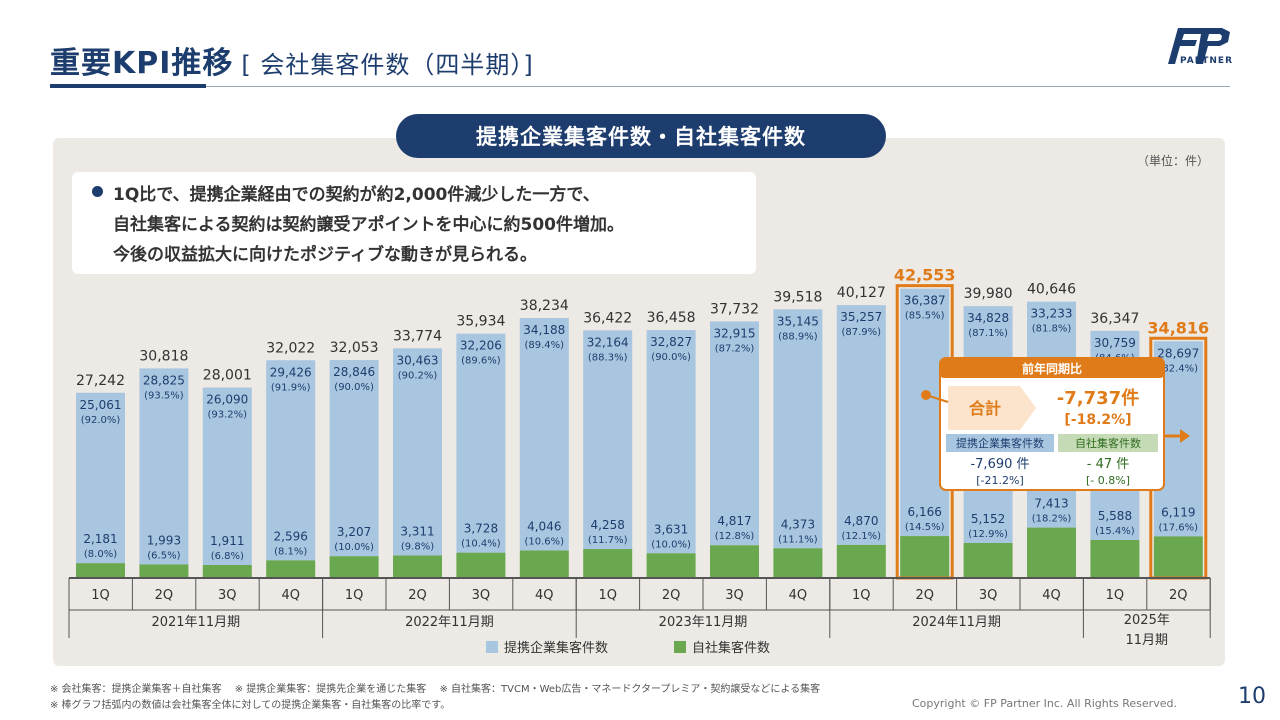 This screenshot has width=1280, height=720. I want to click on partner-value-label: 34,828, so click(988, 318).